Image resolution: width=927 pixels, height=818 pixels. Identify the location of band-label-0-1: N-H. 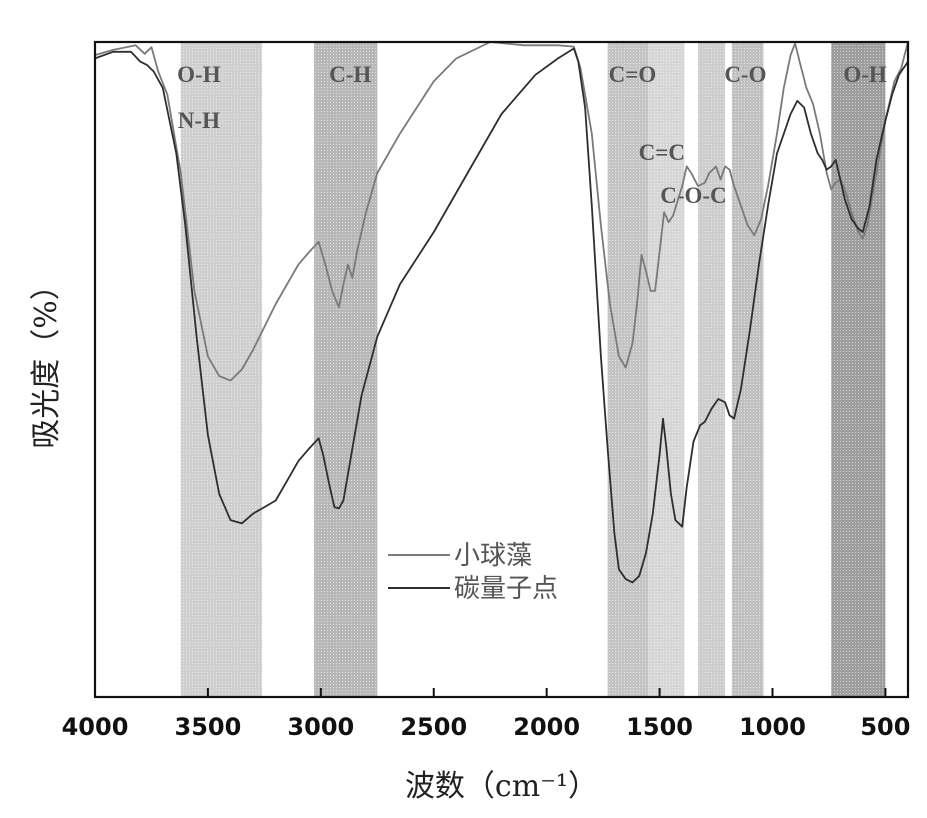
(199, 120).